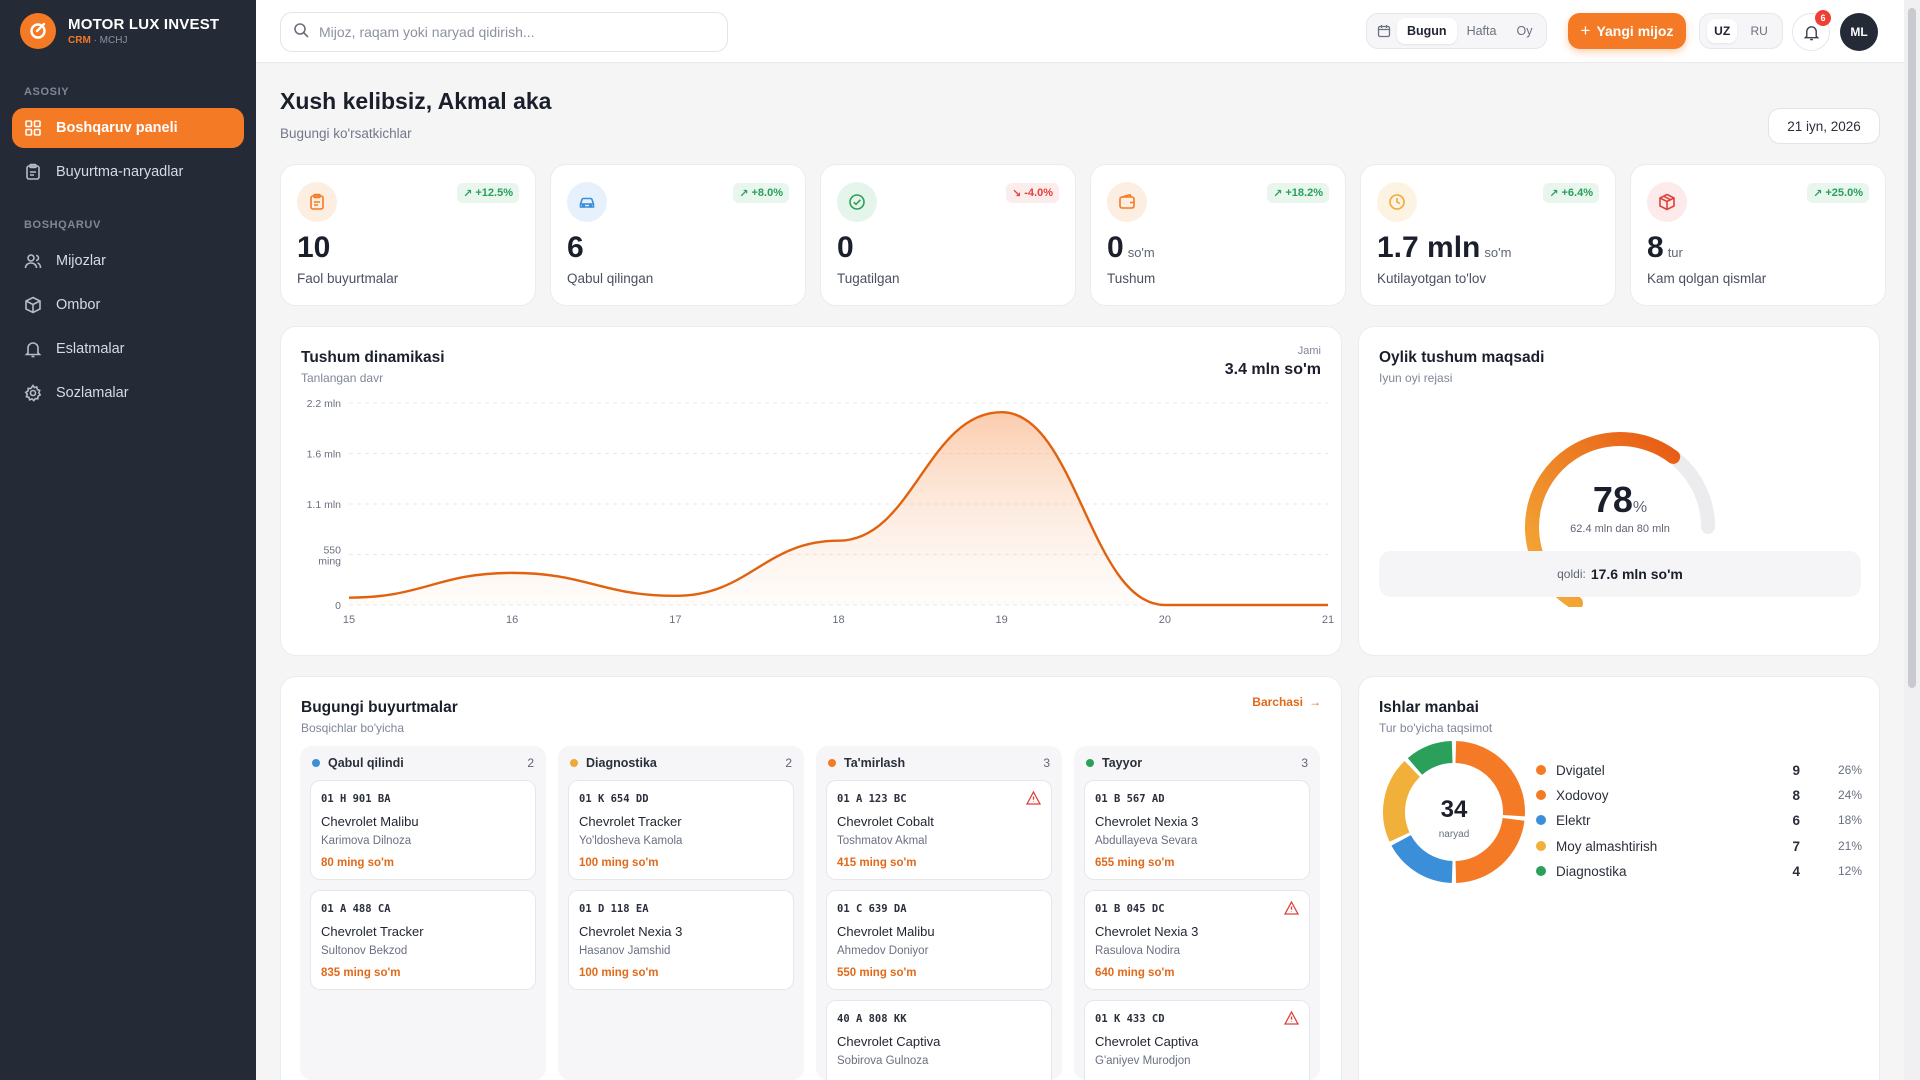  I want to click on order-plate: 01 B 567 AD, so click(1130, 799).